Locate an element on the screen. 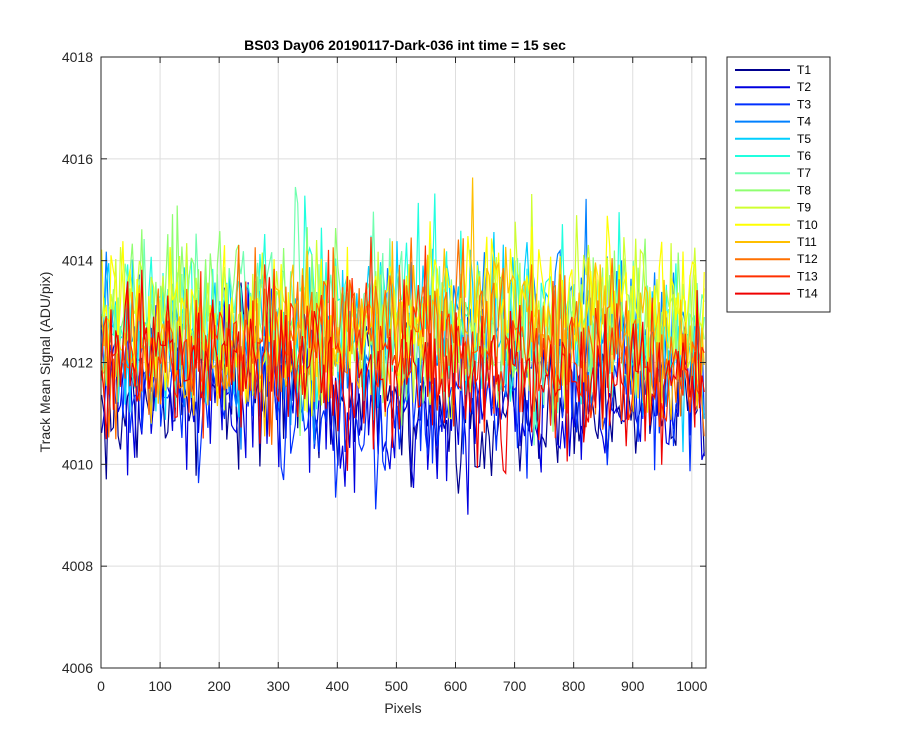  legend: T1 T2 T3 T4 T5 T6 T7 T8 T9 T10 T11 T12 T13 T14 is located at coordinates (778, 184).